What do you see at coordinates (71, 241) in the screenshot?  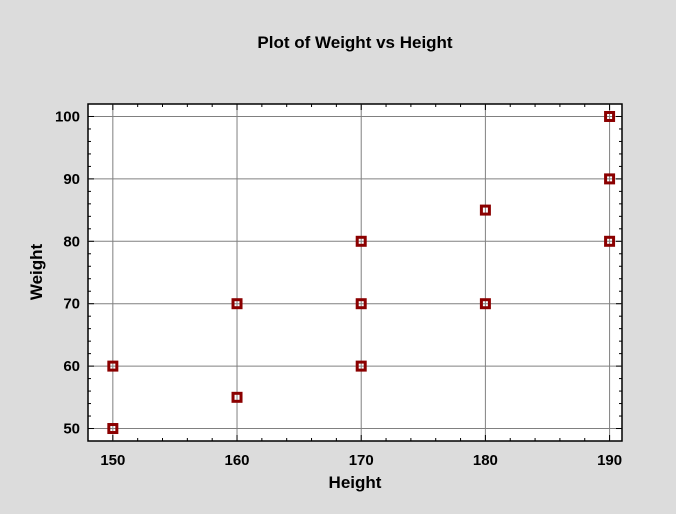 I see `y-tick-label: 80` at bounding box center [71, 241].